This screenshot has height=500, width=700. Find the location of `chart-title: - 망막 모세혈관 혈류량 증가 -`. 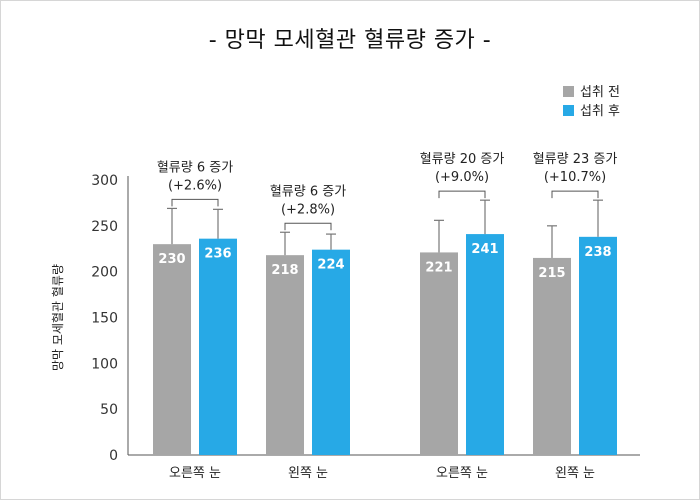

chart-title: - 망막 모세혈관 혈류량 증가 - is located at coordinates (350, 40).